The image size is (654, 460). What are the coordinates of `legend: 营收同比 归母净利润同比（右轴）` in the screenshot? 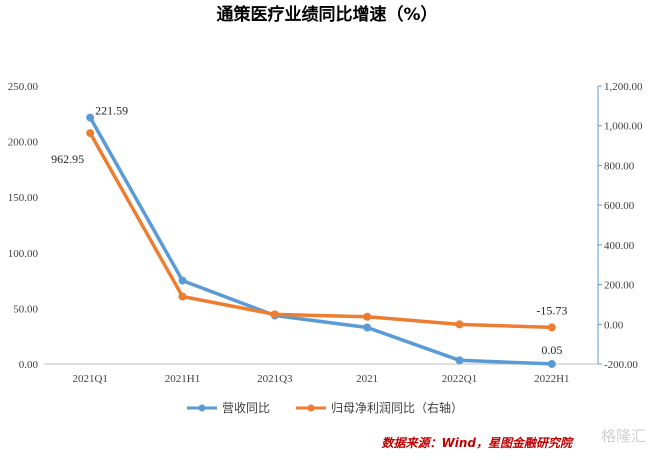 It's located at (325, 407).